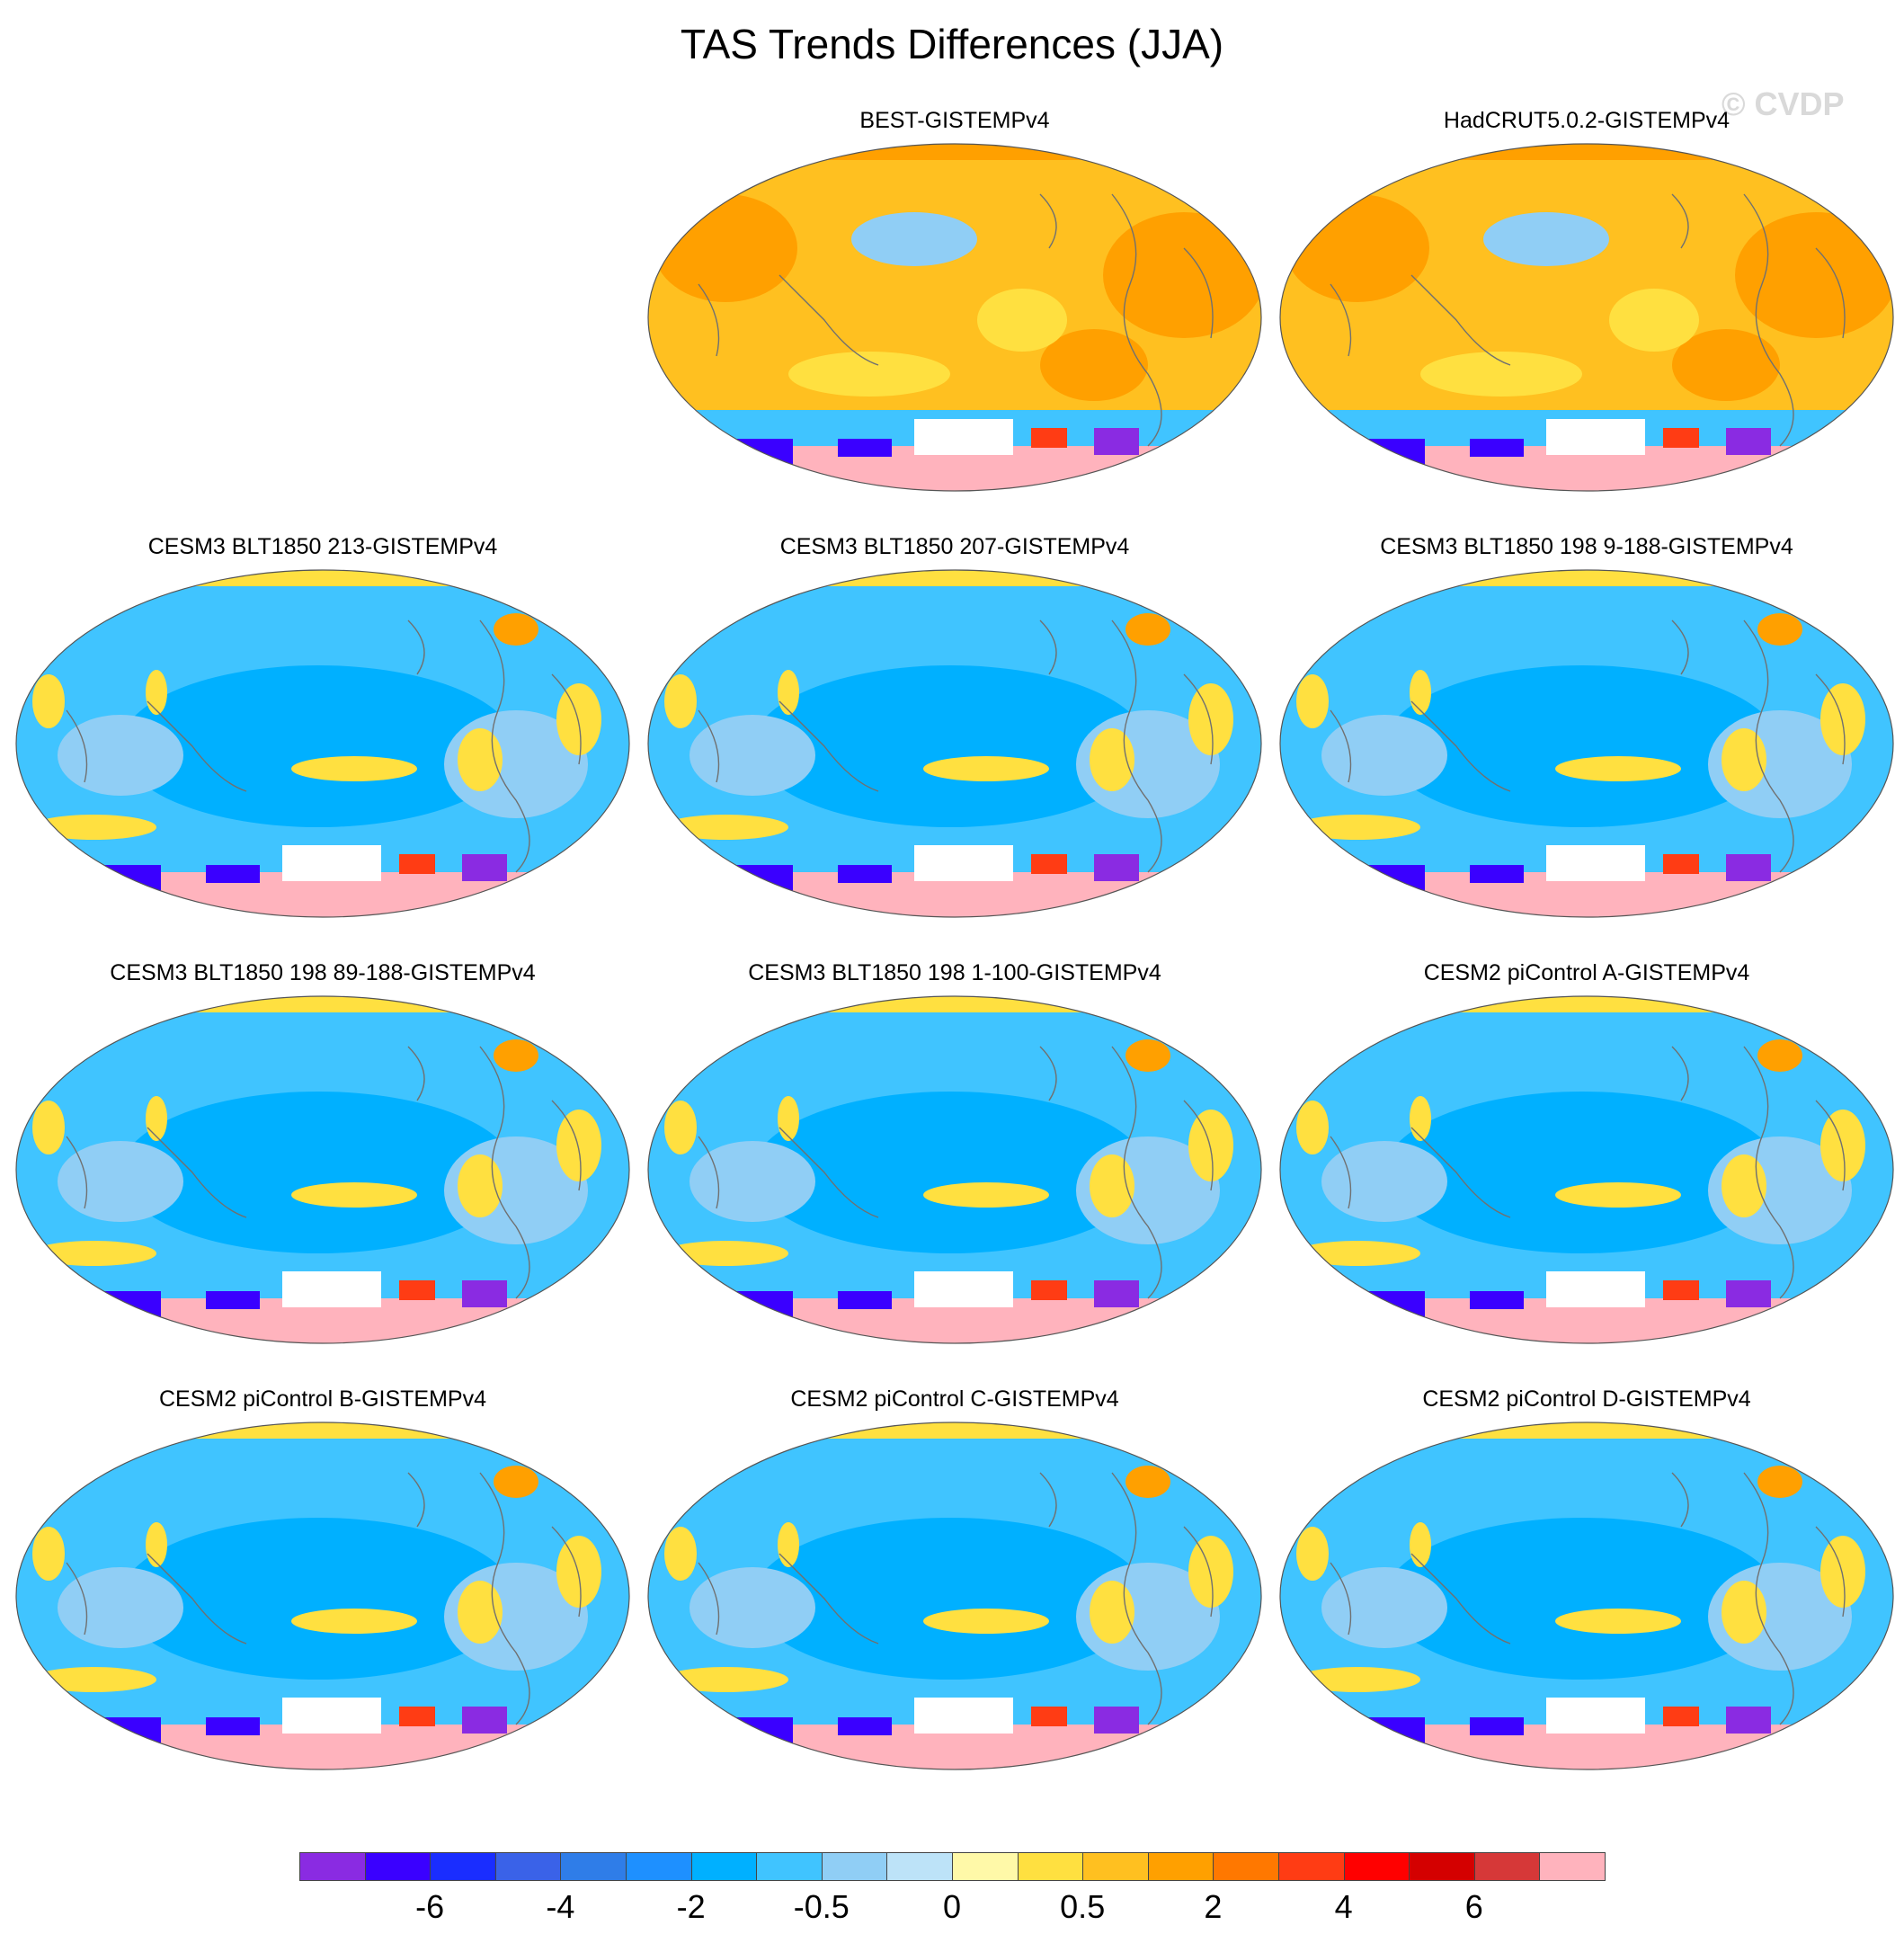  I want to click on colorbar-tick-label: 2, so click(1213, 1907).